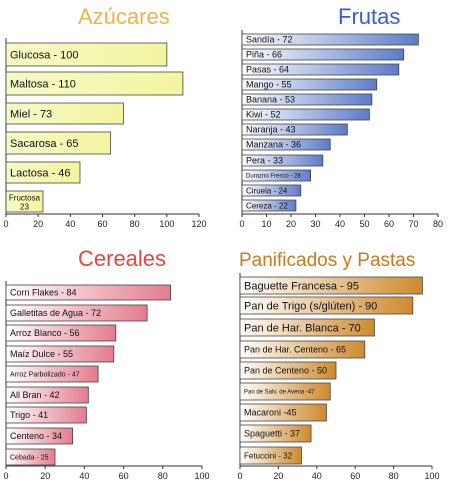 This screenshot has width=450, height=482. I want to click on bar-label: Pan de Har. Blanca - 70, so click(302, 328).